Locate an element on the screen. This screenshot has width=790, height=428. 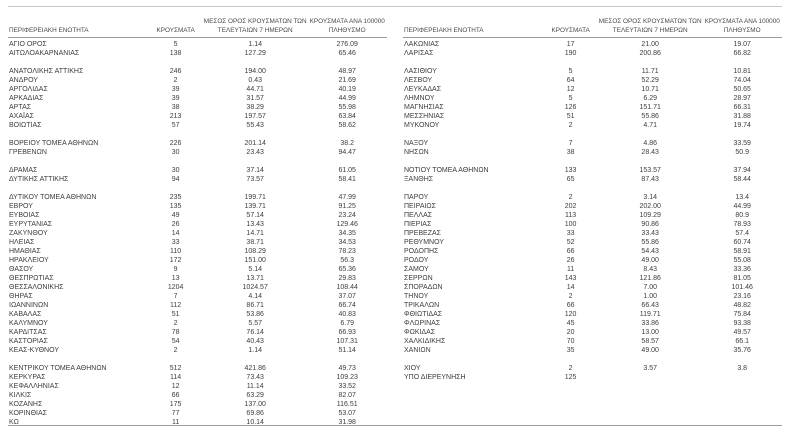
per100k-value: 28.97 is located at coordinates (742, 98).